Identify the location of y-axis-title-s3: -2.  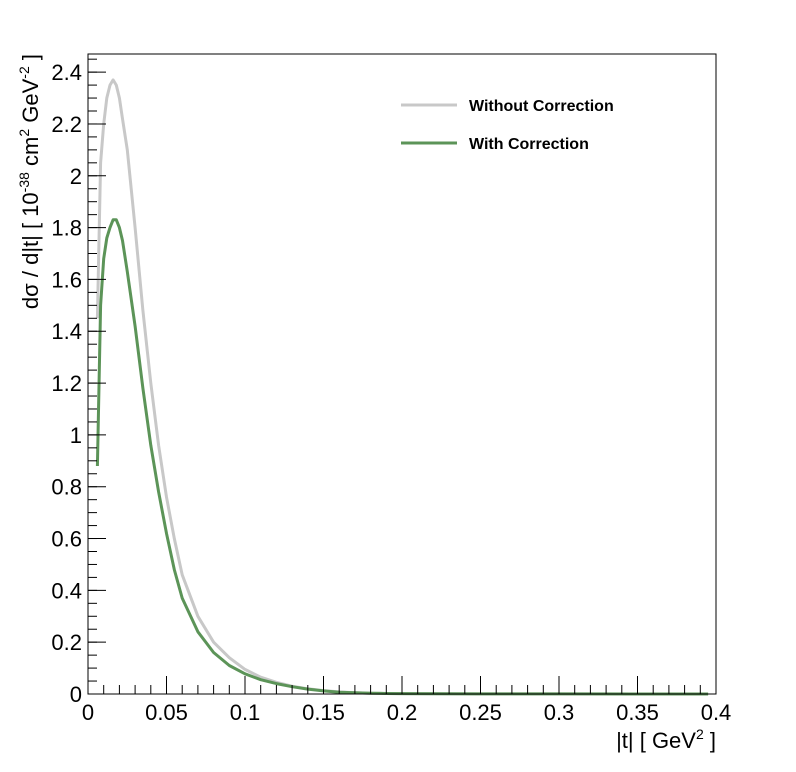
(24, 72).